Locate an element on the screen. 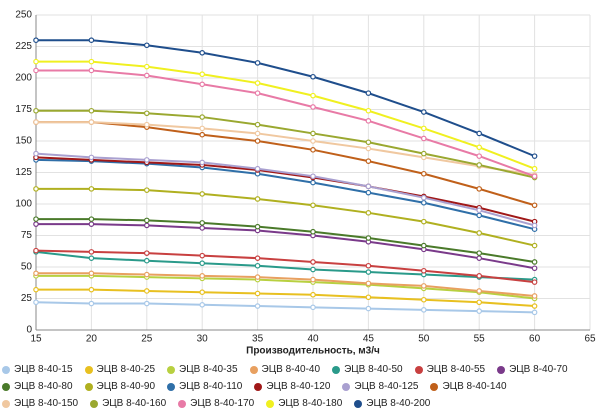  y-tick-label: 250 is located at coordinates (23, 15).